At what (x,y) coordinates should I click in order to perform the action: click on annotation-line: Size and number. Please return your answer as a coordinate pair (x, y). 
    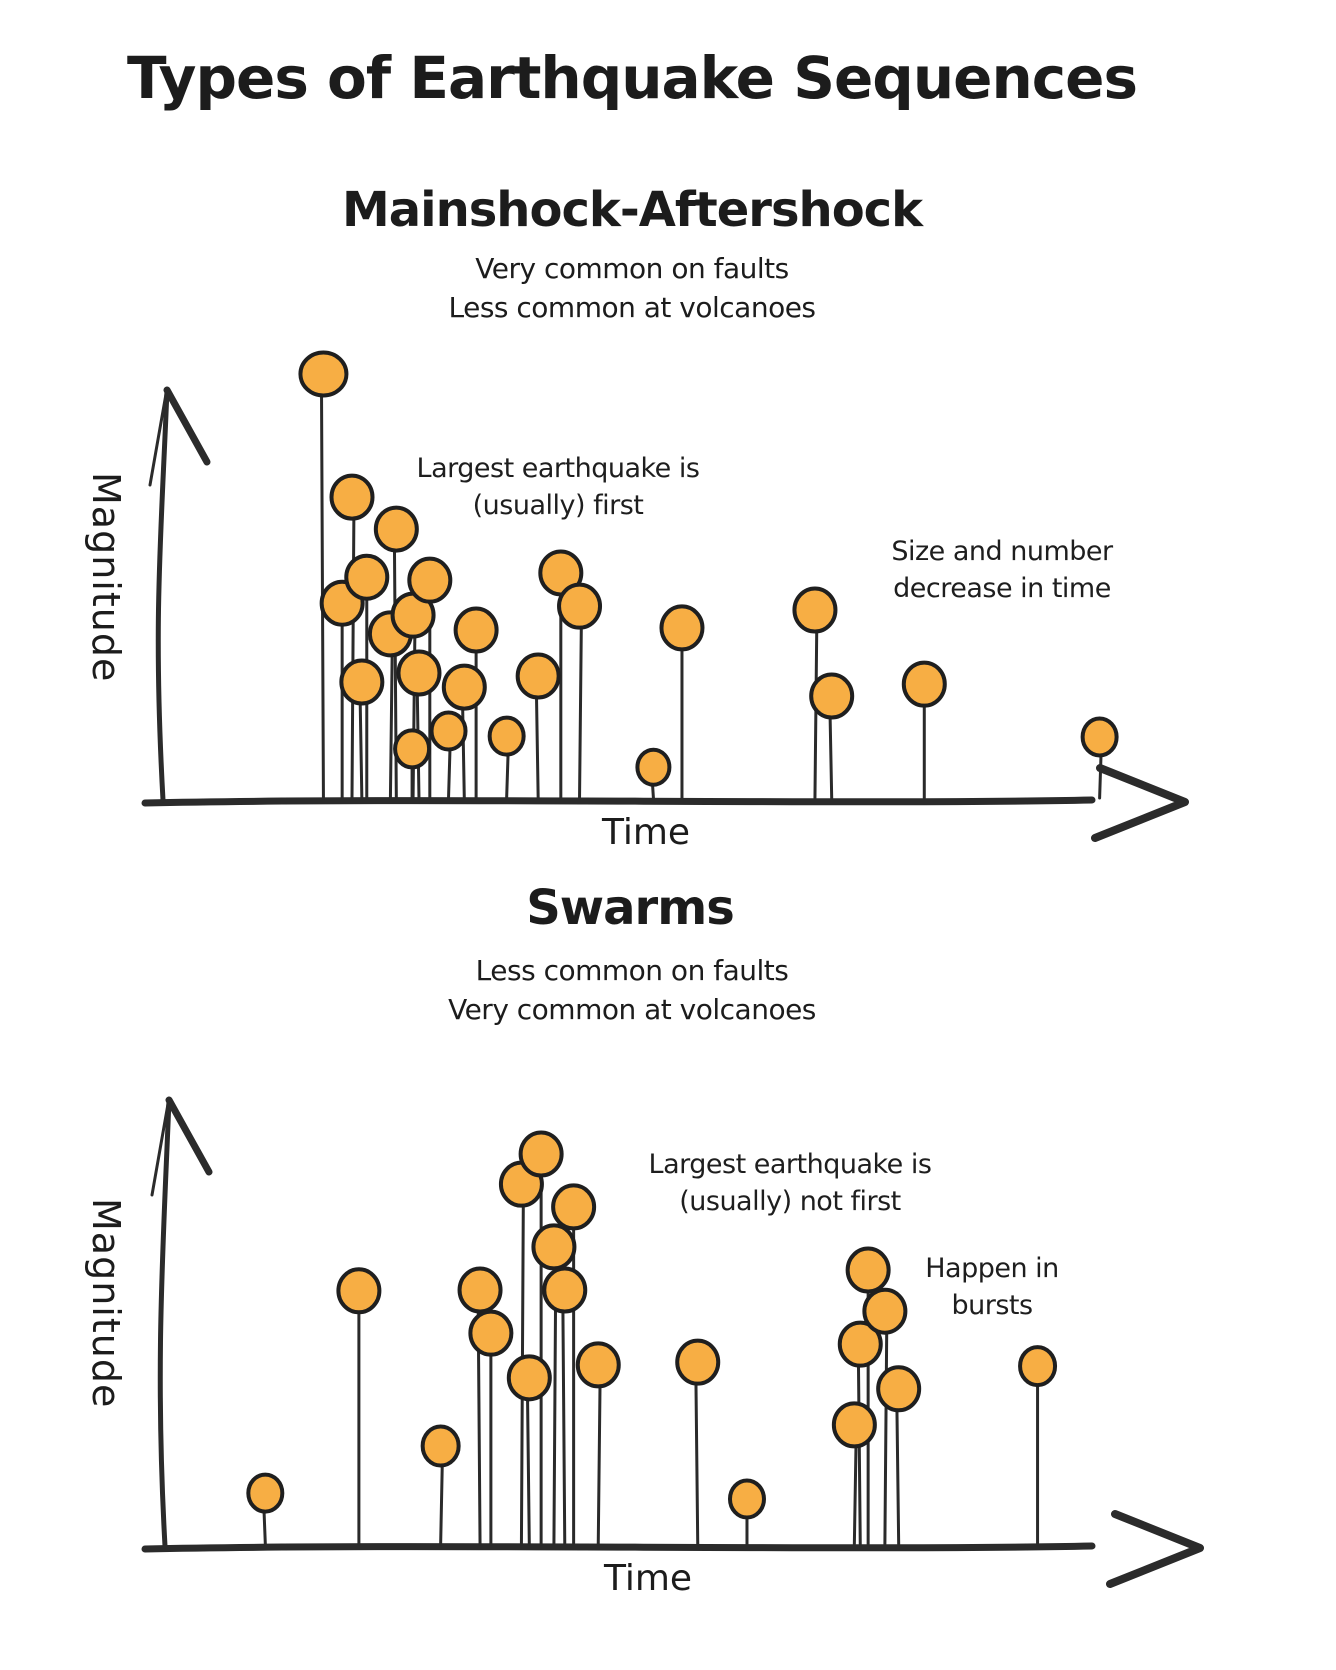
    Looking at the image, I should click on (1002, 551).